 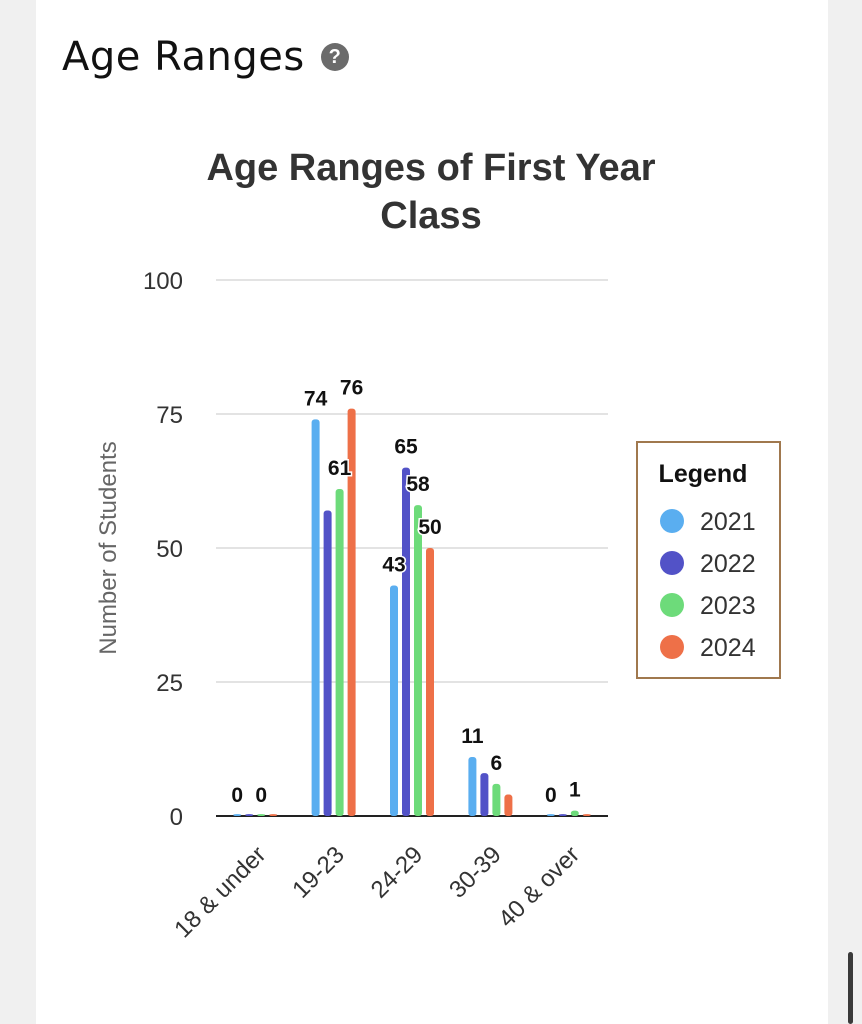 I want to click on legend-label-2024: 2024, so click(x=728, y=648).